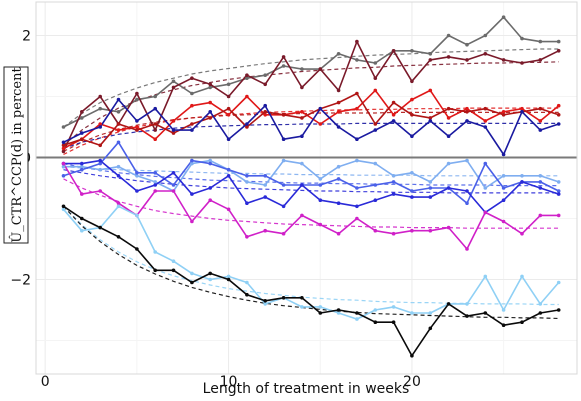 The height and width of the screenshot is (401, 581). Describe the element at coordinates (16, 155) in the screenshot. I see `y-axis-title-text: Û_CTR^CCP(d) in percent` at that location.